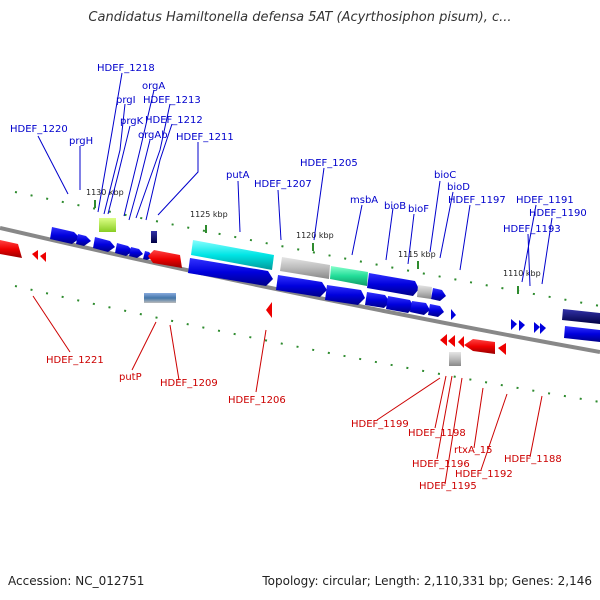 This screenshot has height=600, width=600. I want to click on gene-label: HDEF_1196, so click(441, 464).